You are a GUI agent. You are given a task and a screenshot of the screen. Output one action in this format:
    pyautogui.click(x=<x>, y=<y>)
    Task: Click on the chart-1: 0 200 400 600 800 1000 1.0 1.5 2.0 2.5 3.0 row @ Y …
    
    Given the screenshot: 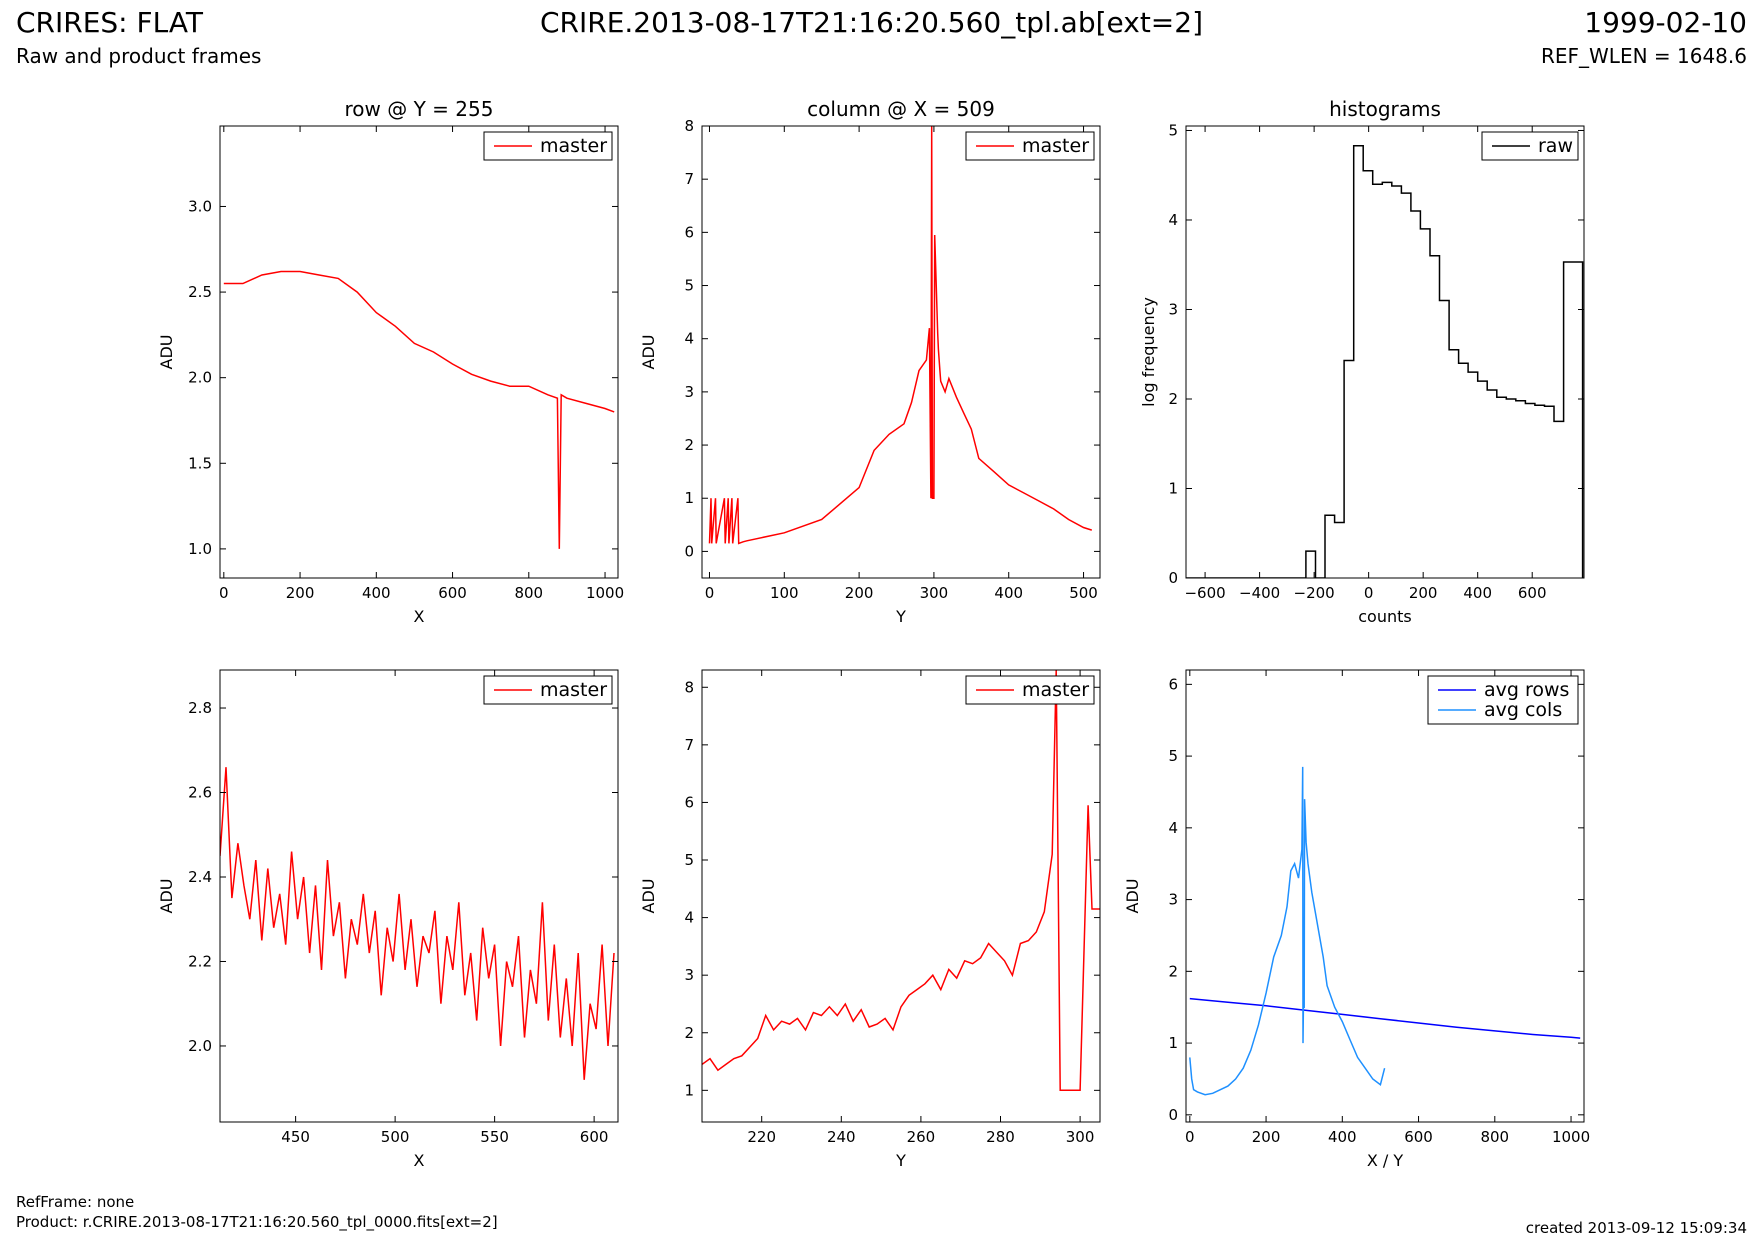 What is the action you would take?
    pyautogui.click(x=390, y=361)
    